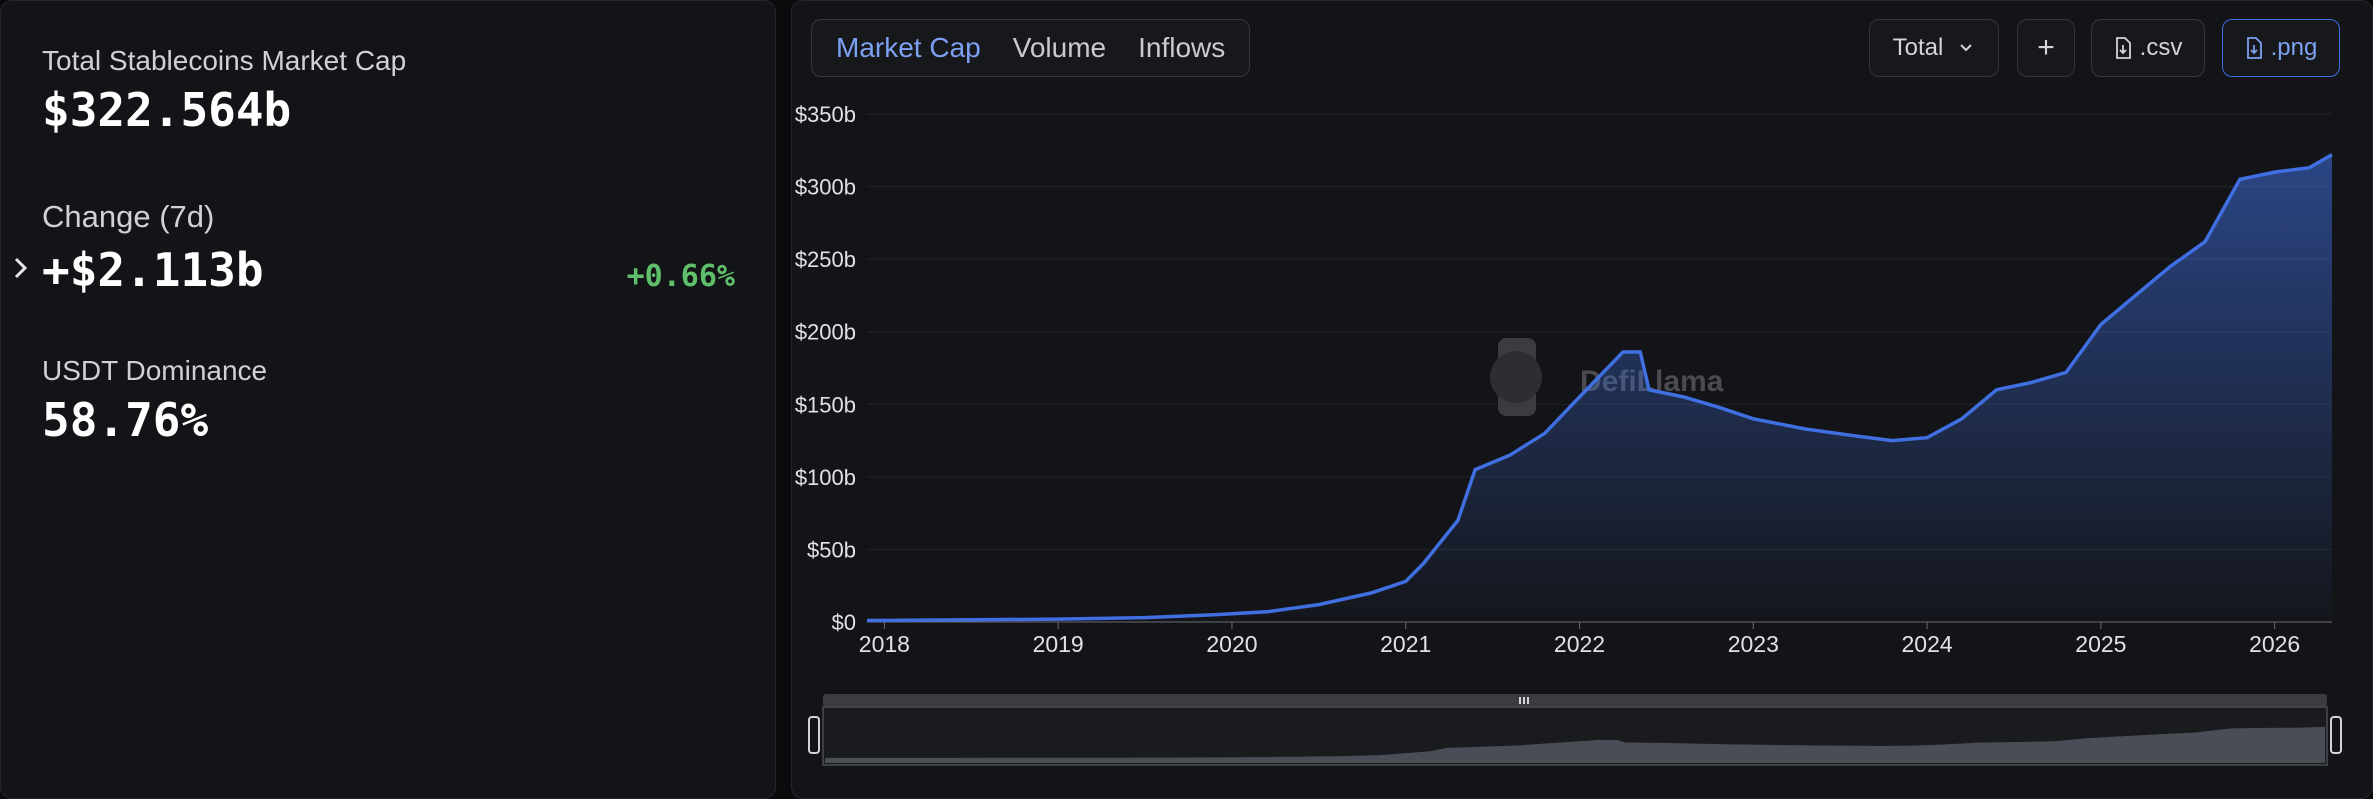  I want to click on tab-market-cap: Market Cap, so click(908, 47).